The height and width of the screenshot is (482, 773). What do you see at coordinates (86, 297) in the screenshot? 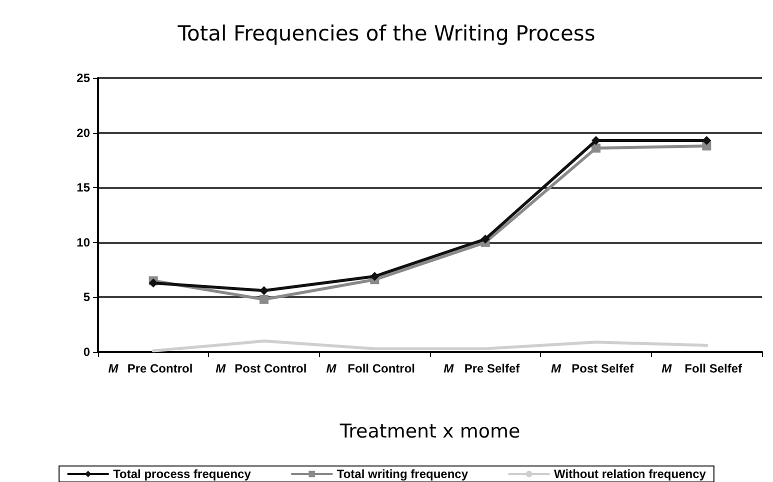
I see `y-tick-label: 5` at bounding box center [86, 297].